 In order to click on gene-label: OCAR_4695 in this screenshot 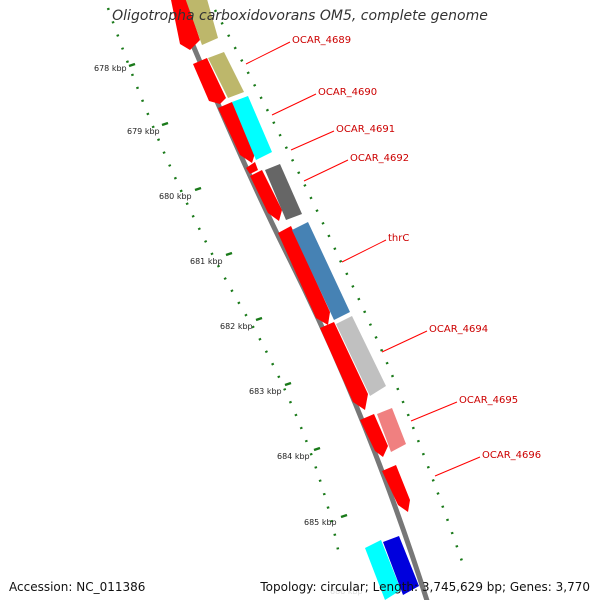, I will do `click(488, 400)`.